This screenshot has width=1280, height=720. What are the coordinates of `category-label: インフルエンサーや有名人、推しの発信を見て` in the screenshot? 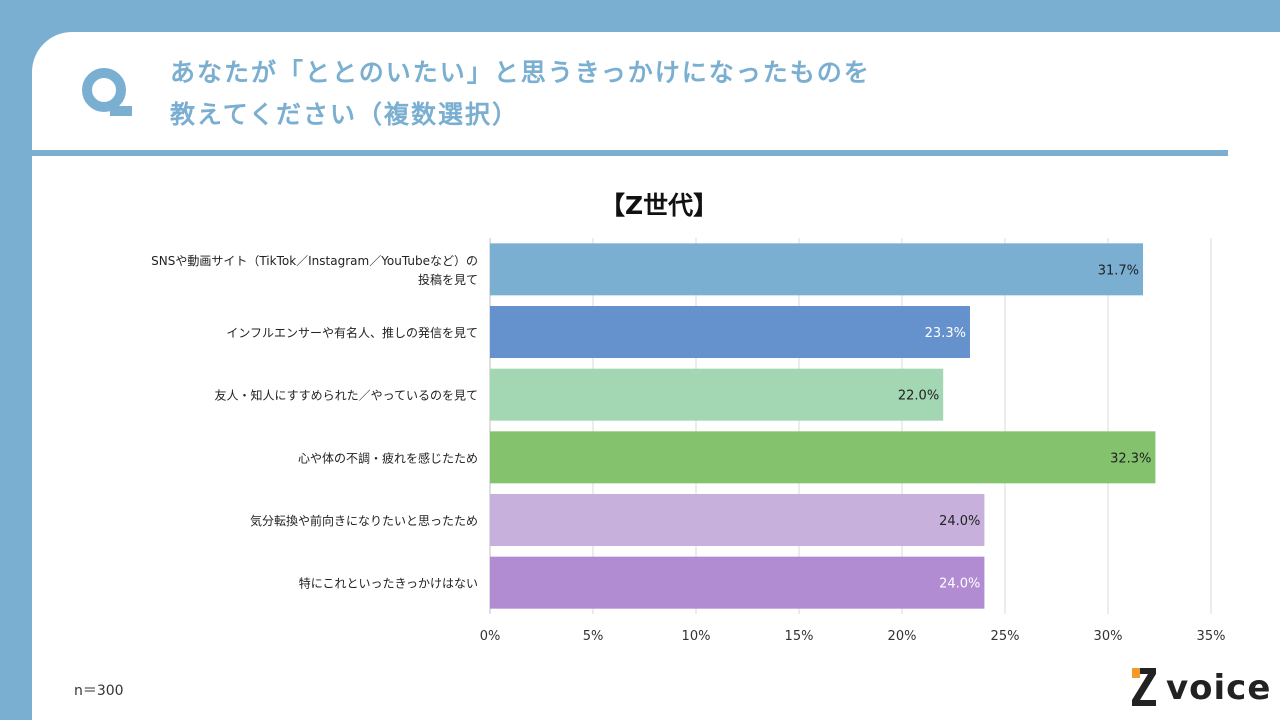 It's located at (352, 332).